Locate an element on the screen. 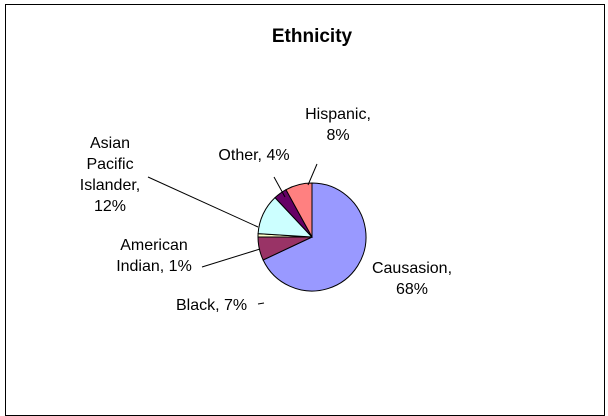  data-label-hispanic: Hispanic, 8% is located at coordinates (338, 125).